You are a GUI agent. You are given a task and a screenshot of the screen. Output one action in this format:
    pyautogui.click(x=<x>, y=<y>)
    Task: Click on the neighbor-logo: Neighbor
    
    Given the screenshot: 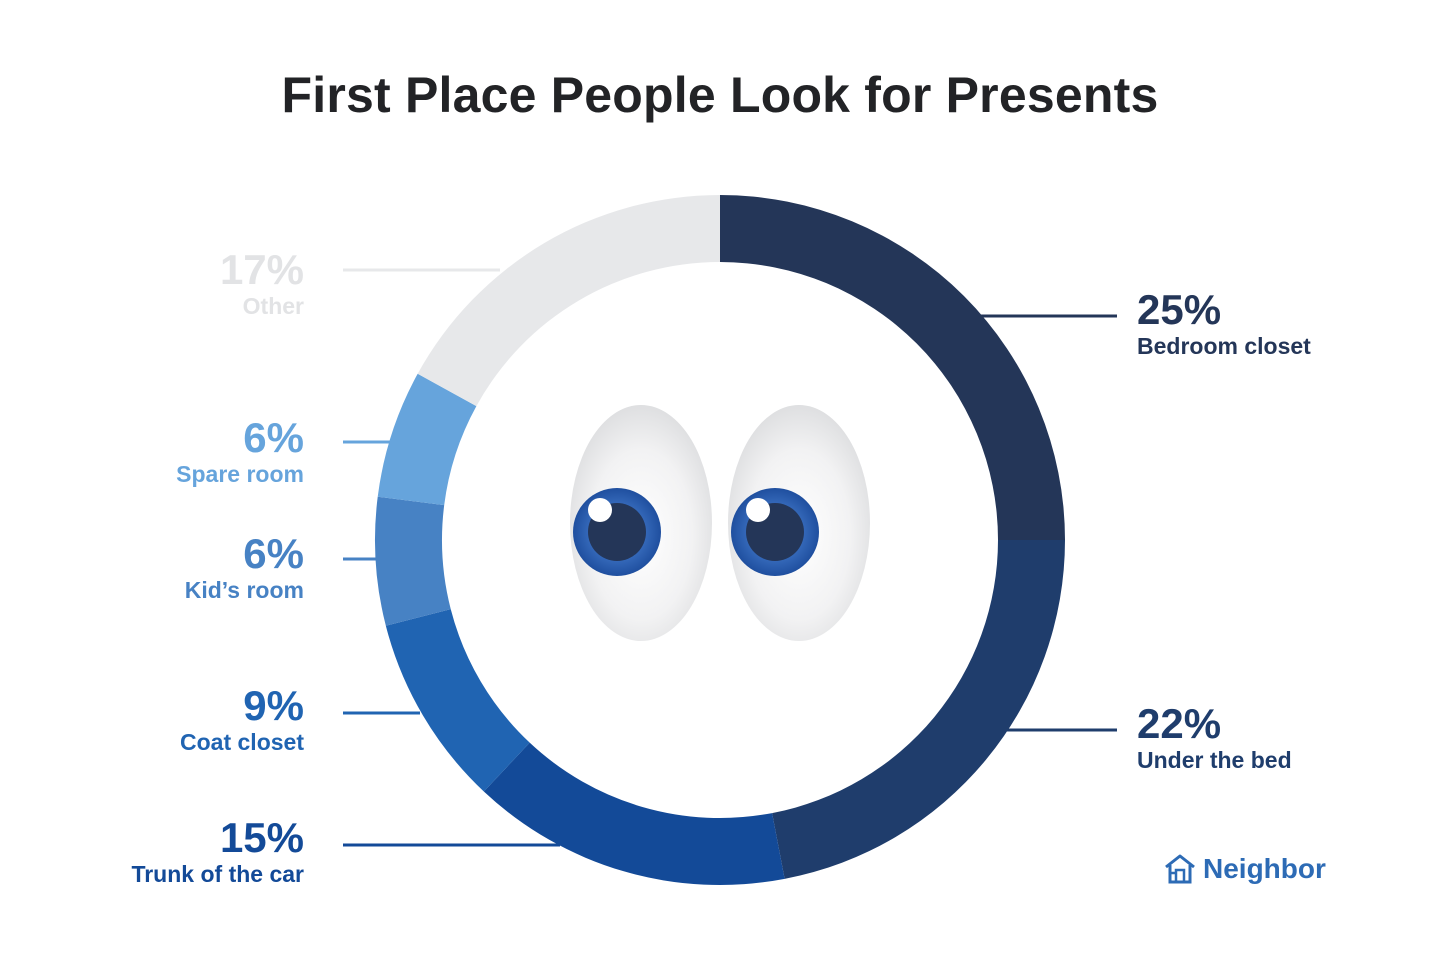 What is the action you would take?
    pyautogui.click(x=1244, y=869)
    